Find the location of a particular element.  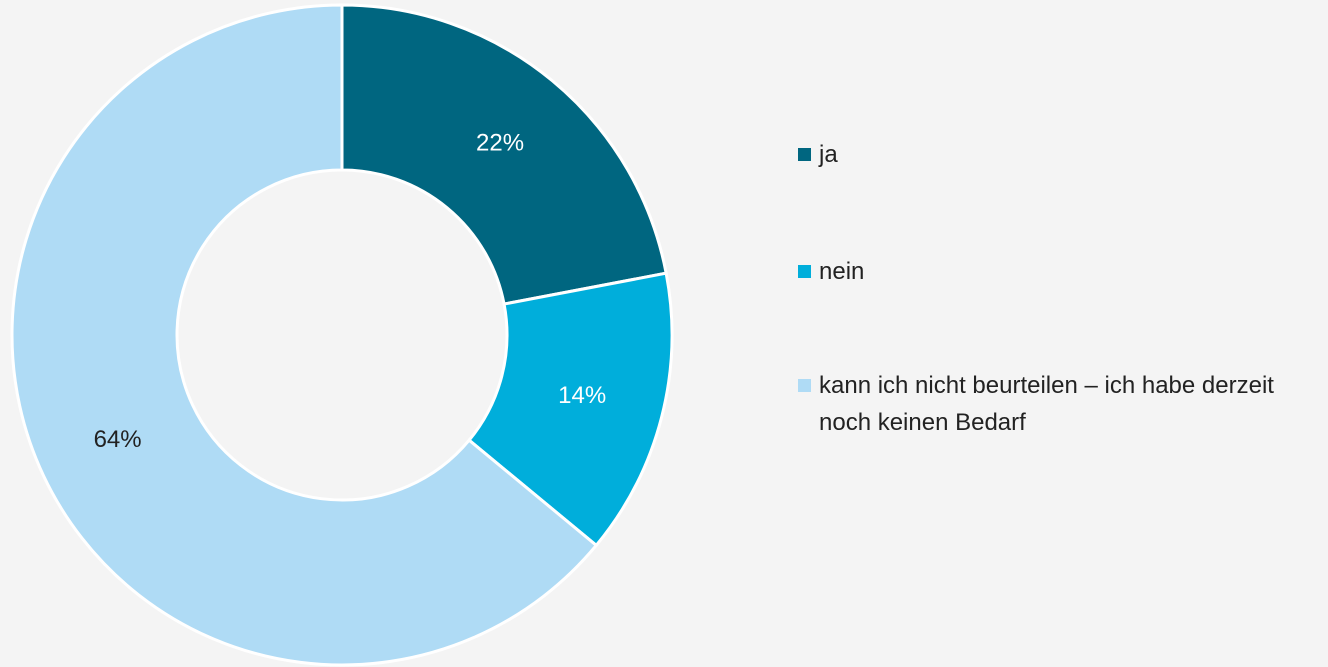

data-label: 64% is located at coordinates (118, 439).